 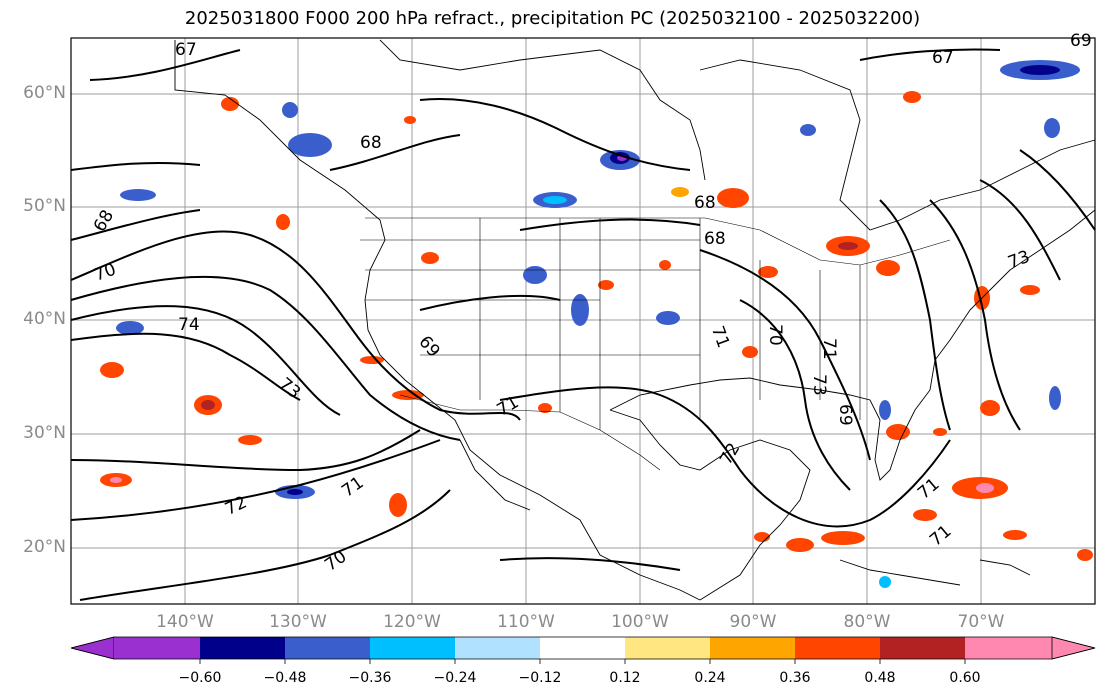 I want to click on colorbar, so click(x=583, y=650).